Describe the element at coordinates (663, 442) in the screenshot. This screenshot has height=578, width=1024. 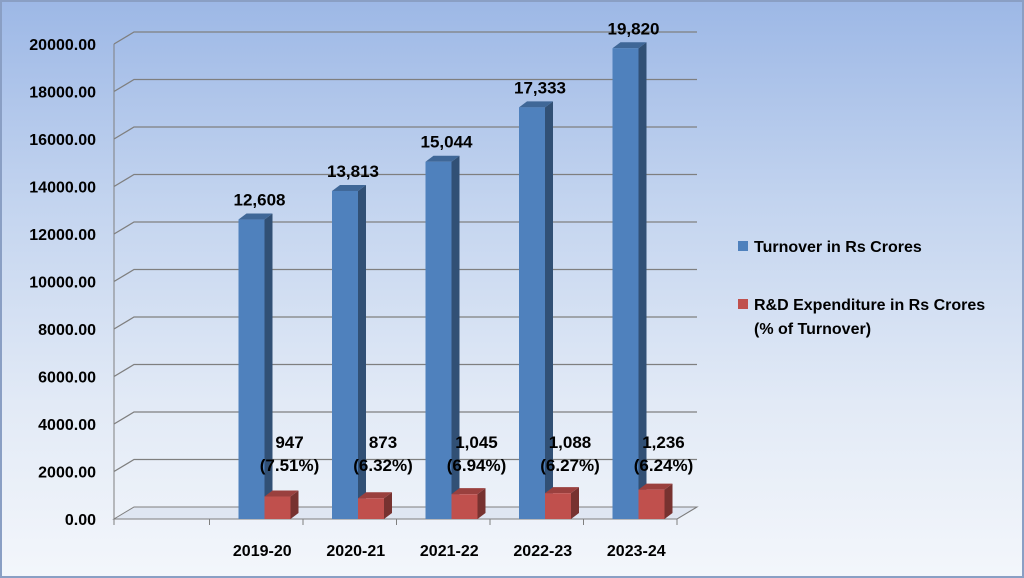
I see `data-label-rnd: 1,236` at that location.